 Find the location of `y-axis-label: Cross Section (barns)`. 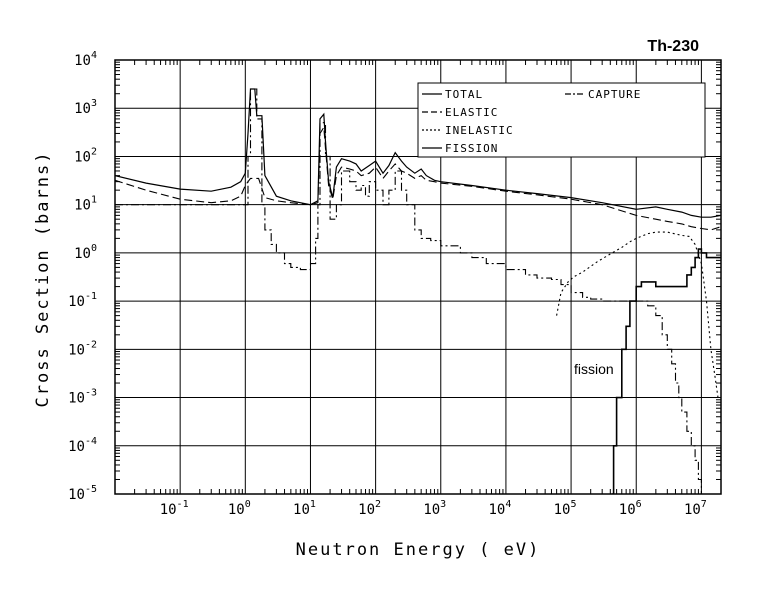

y-axis-label: Cross Section (barns) is located at coordinates (43, 279).